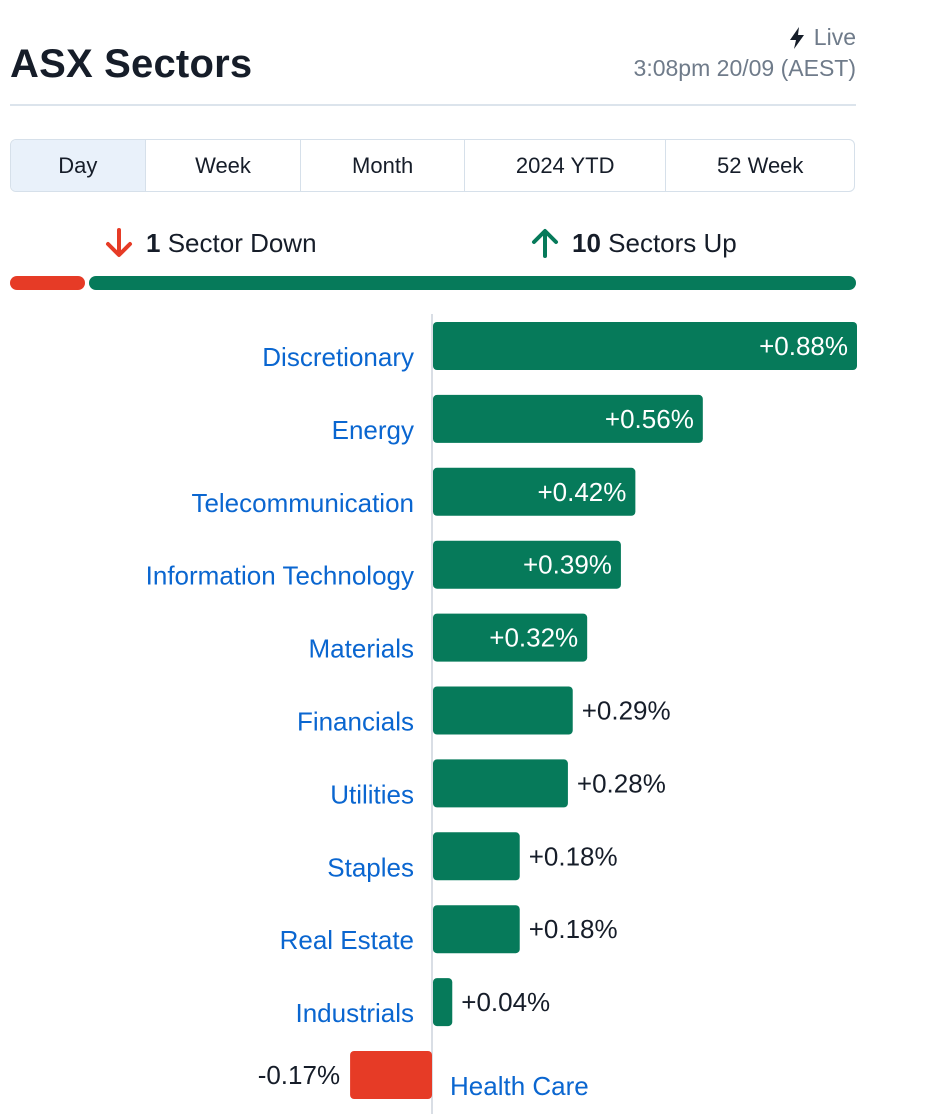 The height and width of the screenshot is (1114, 946). Describe the element at coordinates (47, 283) in the screenshot. I see `breadth-bar-down` at that location.